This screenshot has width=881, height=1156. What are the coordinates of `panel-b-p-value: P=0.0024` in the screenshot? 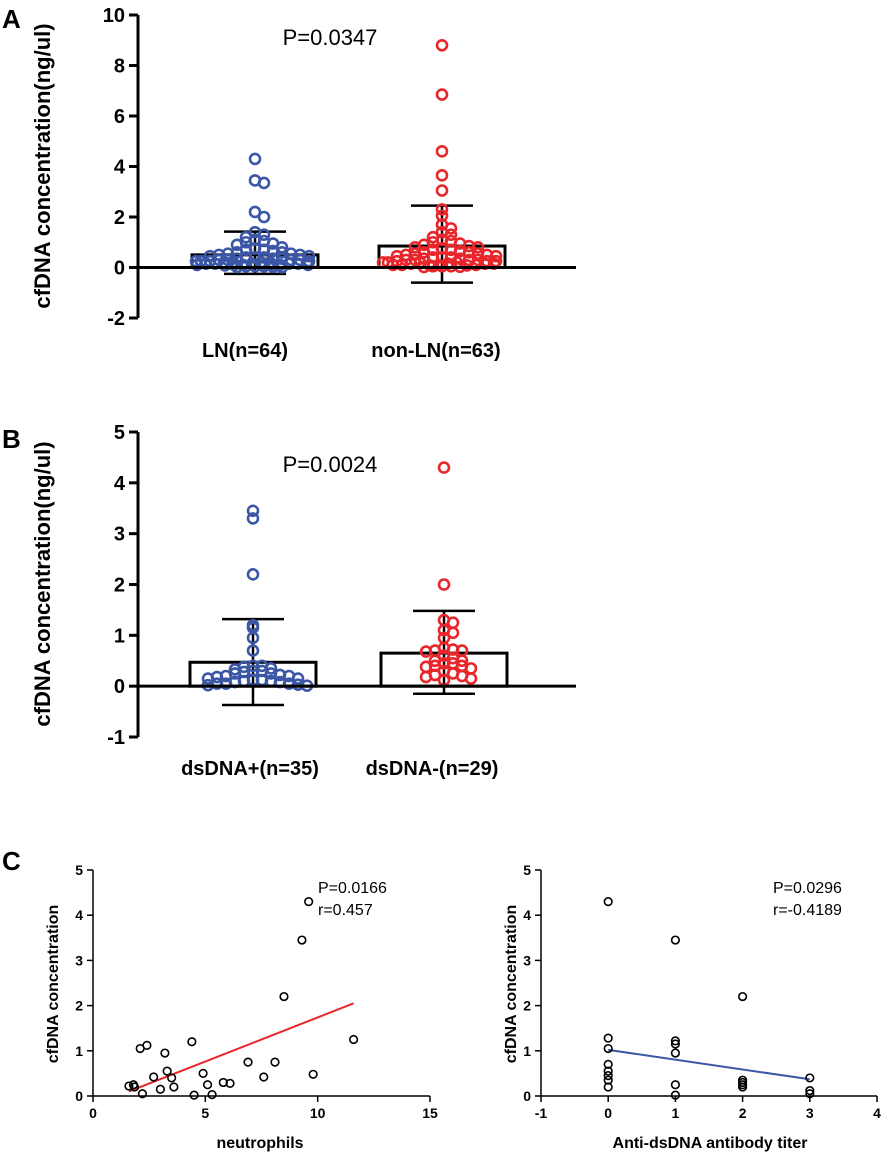 It's located at (330, 464).